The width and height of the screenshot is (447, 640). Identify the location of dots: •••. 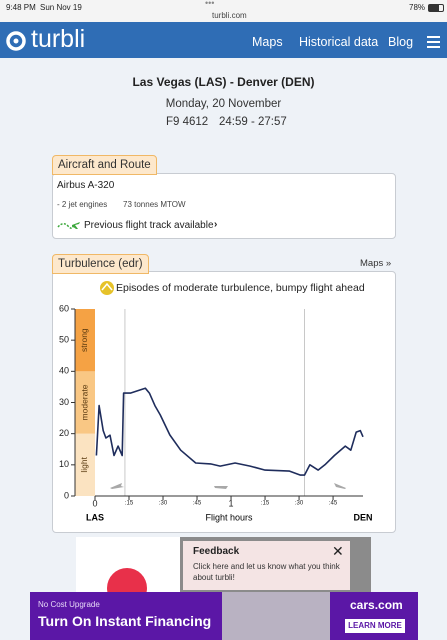
(210, 4).